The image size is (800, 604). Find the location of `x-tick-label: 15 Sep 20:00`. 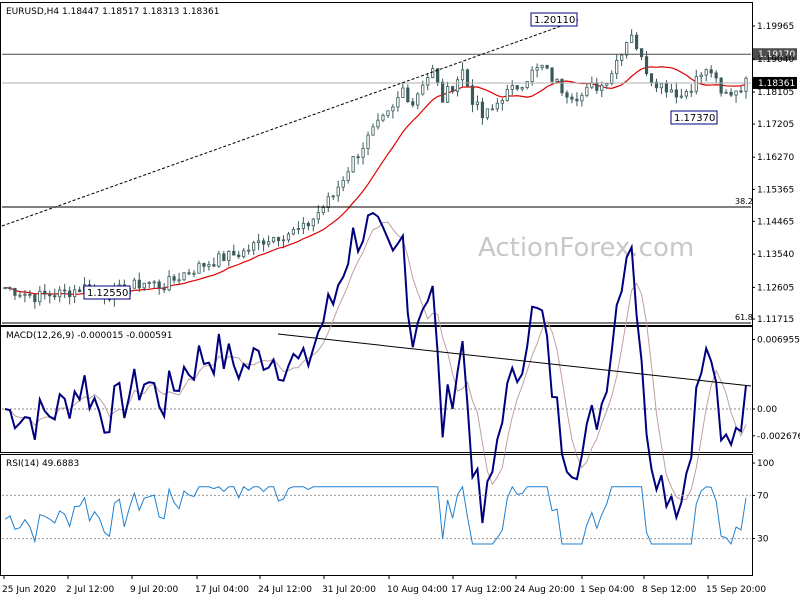

x-tick-label: 15 Sep 20:00 is located at coordinates (736, 590).